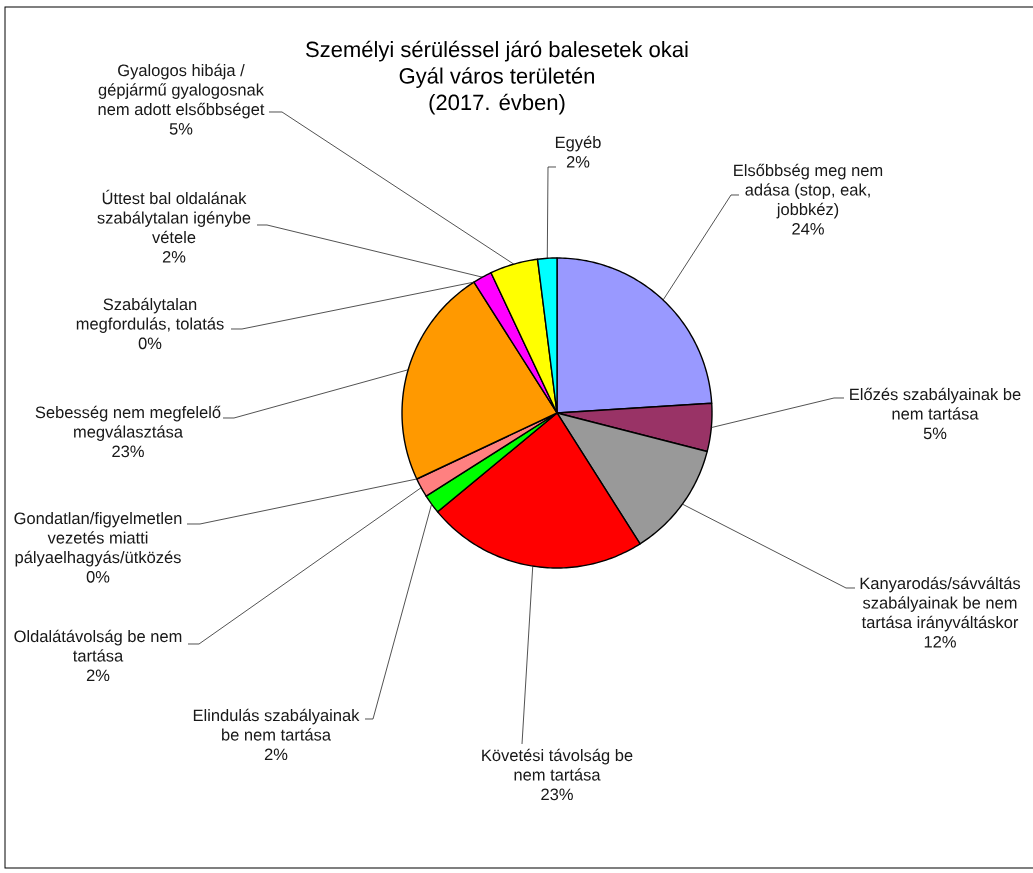 The width and height of the screenshot is (1033, 873). I want to click on slice-label: Úttest bal oldalának szabálytalan igénybe vétele, so click(174, 216).